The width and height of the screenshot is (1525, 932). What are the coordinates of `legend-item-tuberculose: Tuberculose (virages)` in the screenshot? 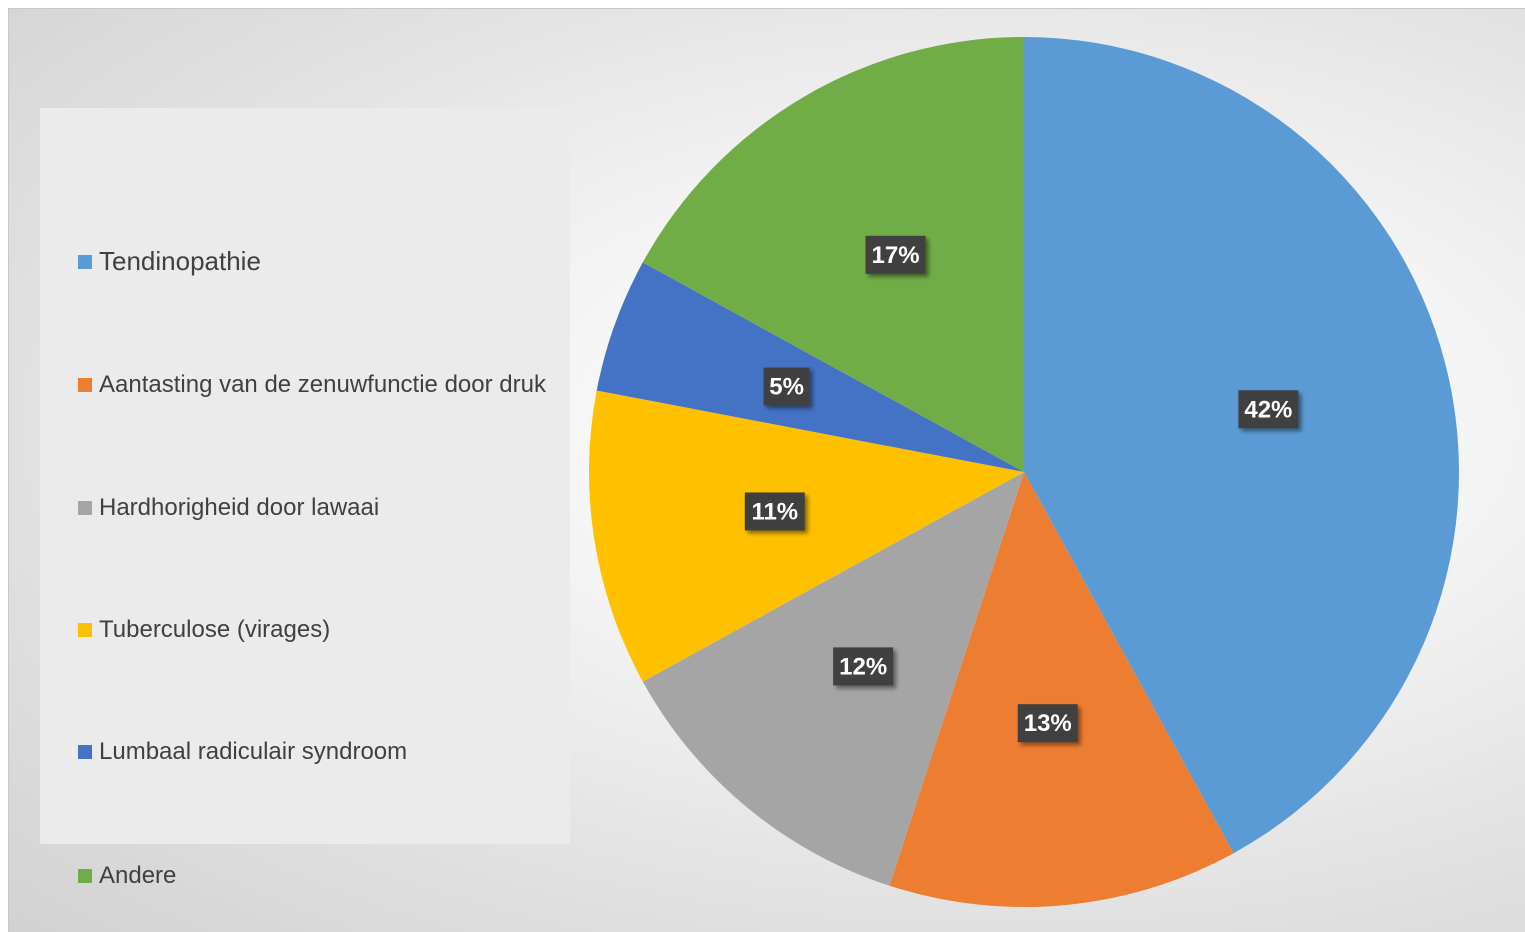 It's located at (313, 629).